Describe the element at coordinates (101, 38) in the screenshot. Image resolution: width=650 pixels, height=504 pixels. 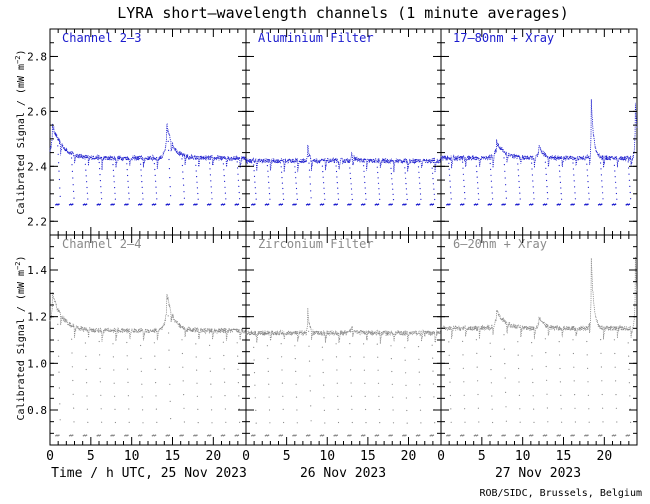
I see `panel-label: Channel 2–3` at that location.